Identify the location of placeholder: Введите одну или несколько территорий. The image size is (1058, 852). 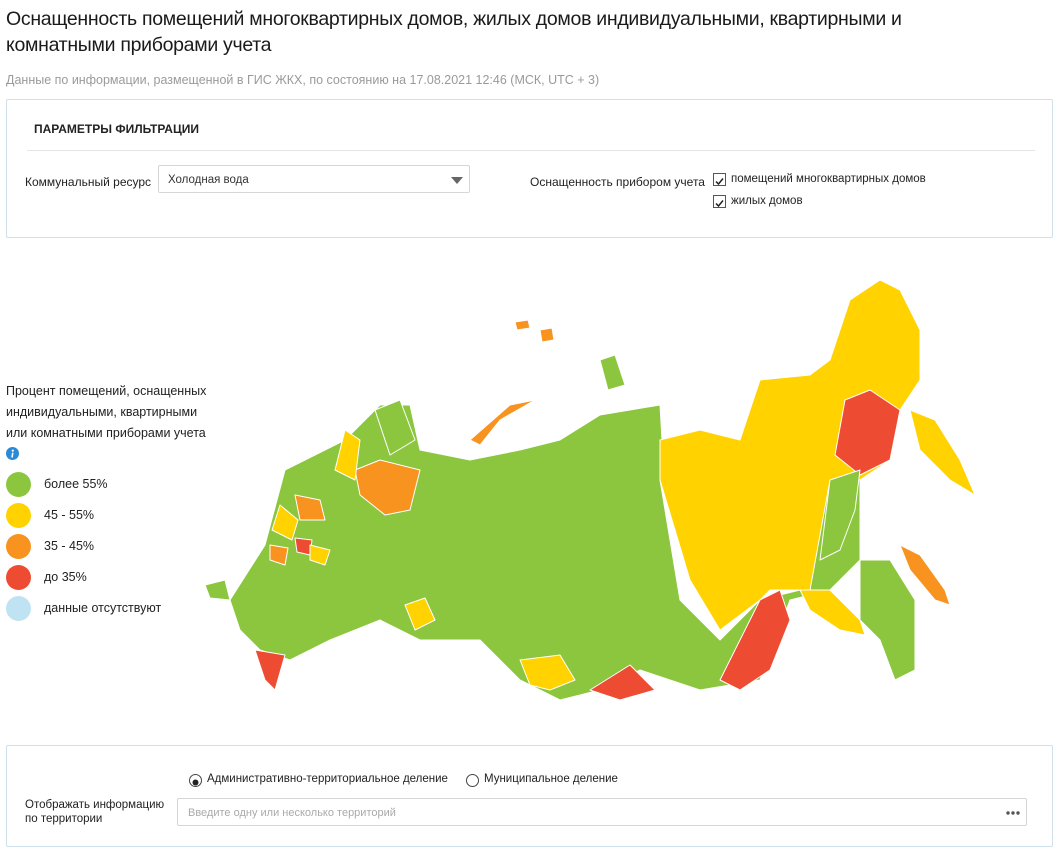
(292, 813).